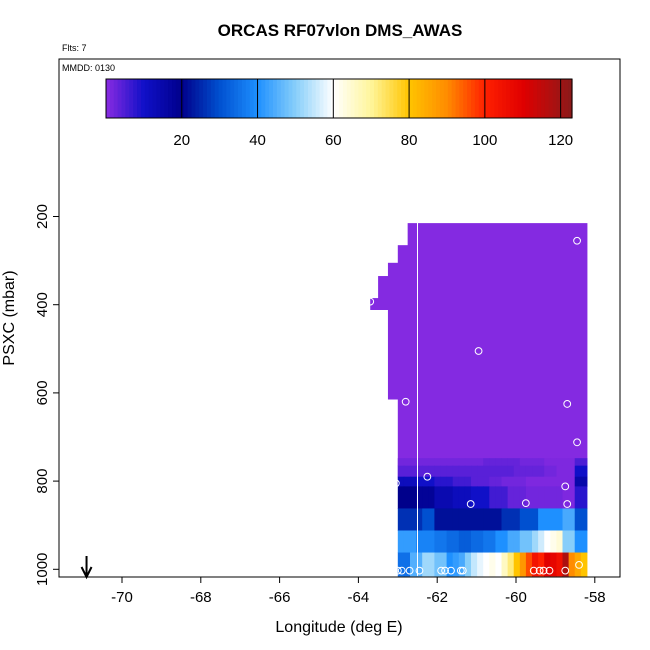  Describe the element at coordinates (201, 597) in the screenshot. I see `x-tick-label: -68` at that location.